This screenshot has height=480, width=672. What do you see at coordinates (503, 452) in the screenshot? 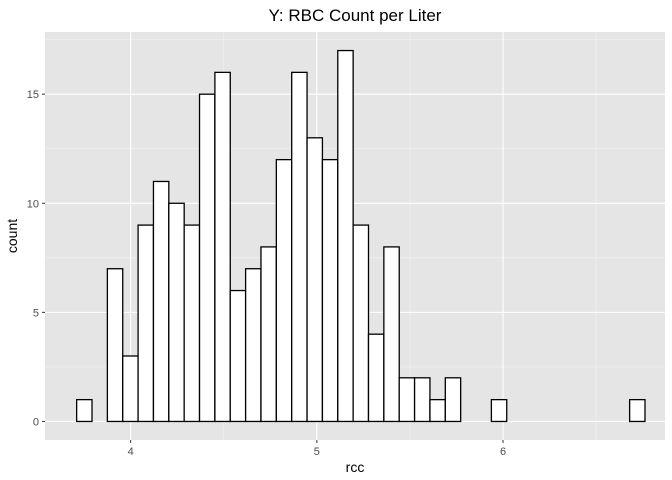
I see `x-tick-label: 6` at bounding box center [503, 452].